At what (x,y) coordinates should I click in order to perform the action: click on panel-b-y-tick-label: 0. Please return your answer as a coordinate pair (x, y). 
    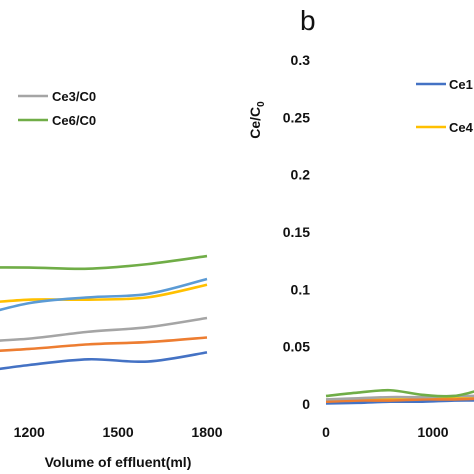
    Looking at the image, I should click on (306, 404).